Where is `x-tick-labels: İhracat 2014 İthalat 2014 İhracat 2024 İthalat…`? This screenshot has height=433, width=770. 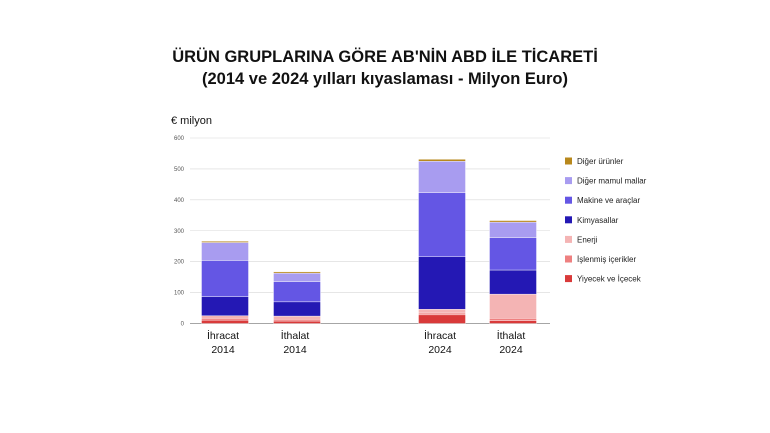 x-tick-labels: İhracat 2014 İthalat 2014 İhracat 2024 İthalat… is located at coordinates (366, 342).